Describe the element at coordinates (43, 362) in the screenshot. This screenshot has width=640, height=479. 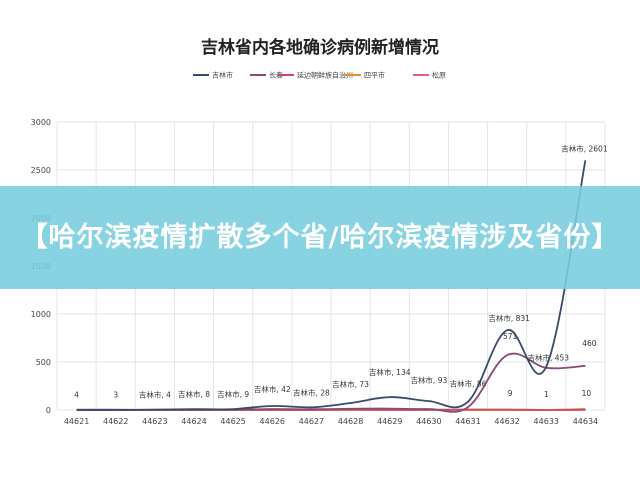
I see `y-tick-label: 500` at that location.